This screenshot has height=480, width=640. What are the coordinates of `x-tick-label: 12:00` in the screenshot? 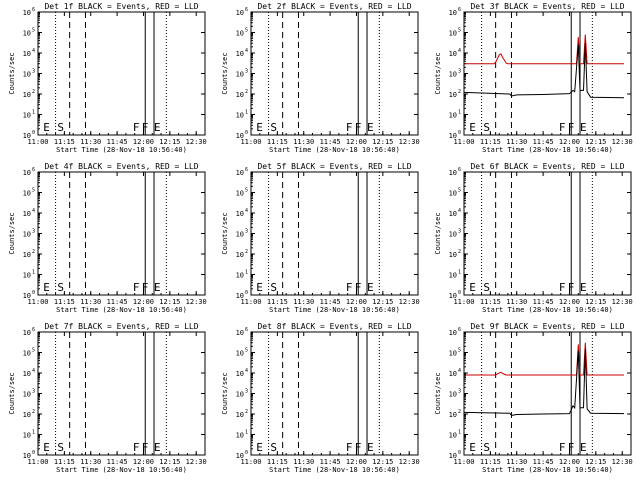 It's located at (143, 462).